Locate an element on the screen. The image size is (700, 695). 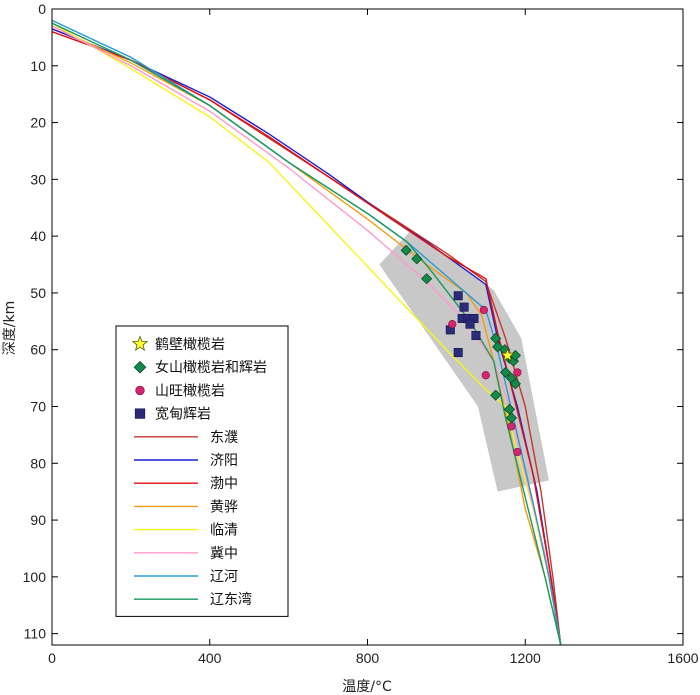
x-tick-label-3: 1200 is located at coordinates (525, 658).